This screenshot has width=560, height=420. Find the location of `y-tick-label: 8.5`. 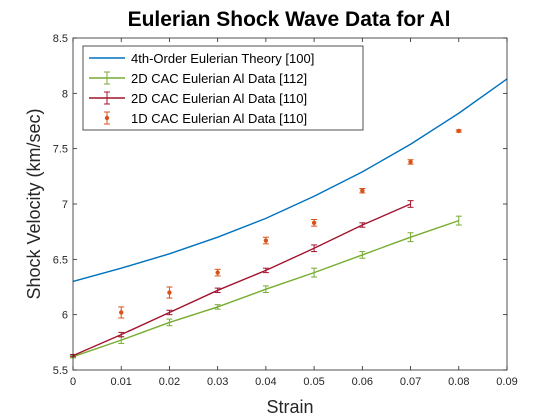

y-tick-label: 8.5 is located at coordinates (60, 39).